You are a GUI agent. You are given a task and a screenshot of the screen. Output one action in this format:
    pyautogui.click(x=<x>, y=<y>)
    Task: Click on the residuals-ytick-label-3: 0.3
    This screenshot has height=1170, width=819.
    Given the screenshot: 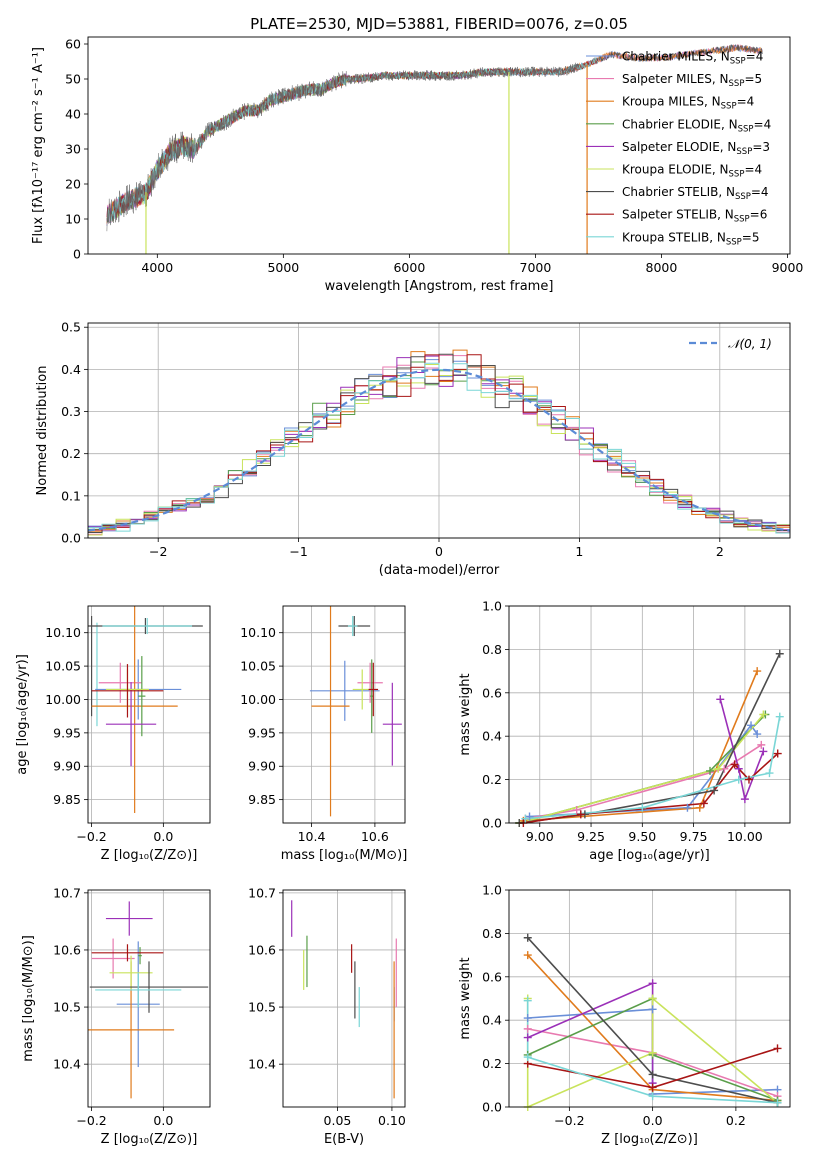 What is the action you would take?
    pyautogui.click(x=71, y=411)
    